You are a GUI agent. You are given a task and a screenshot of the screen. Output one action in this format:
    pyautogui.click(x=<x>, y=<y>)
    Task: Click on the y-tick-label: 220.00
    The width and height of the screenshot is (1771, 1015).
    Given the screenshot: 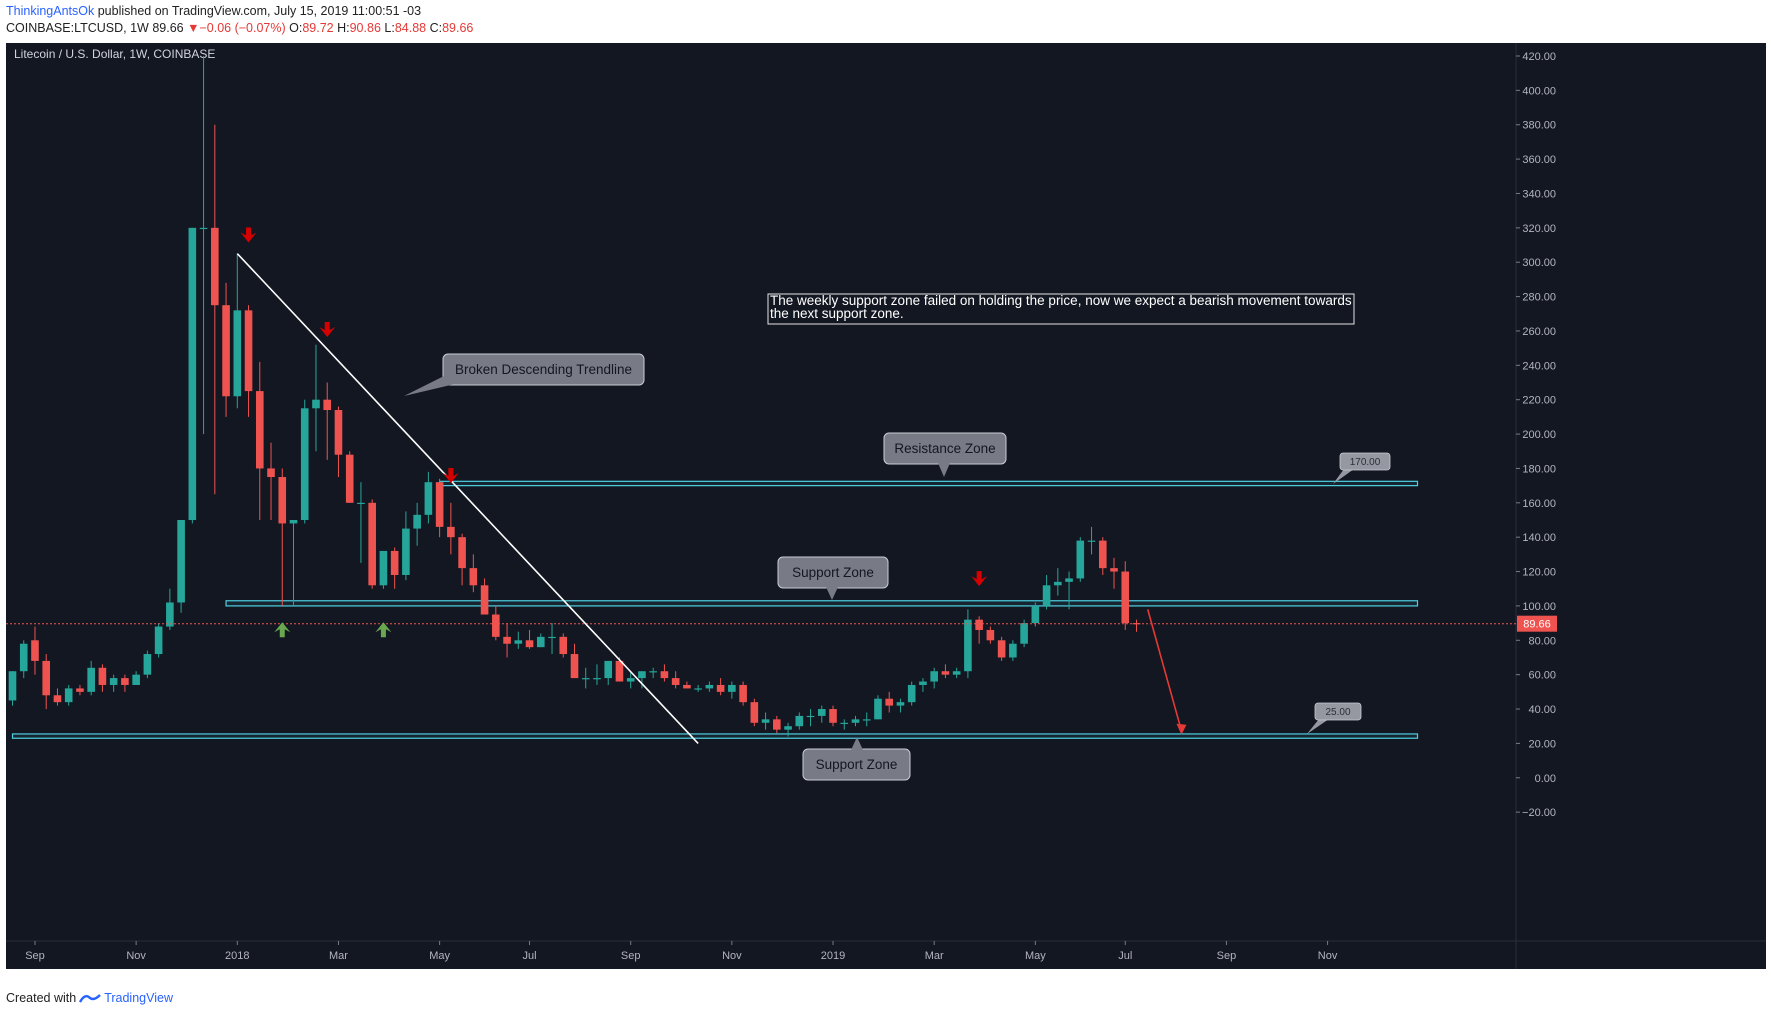 What is the action you would take?
    pyautogui.click(x=1539, y=401)
    